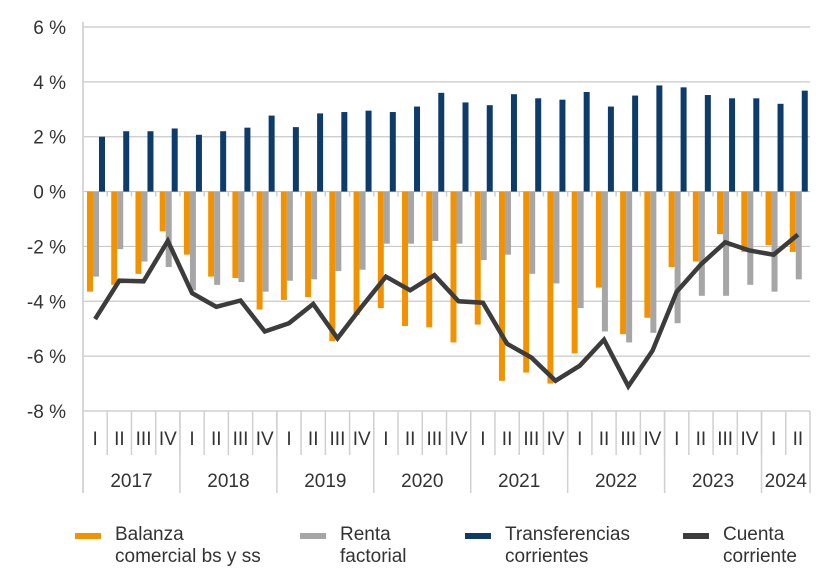 The width and height of the screenshot is (820, 580). What do you see at coordinates (547, 556) in the screenshot?
I see `legend-label: corrientes` at bounding box center [547, 556].